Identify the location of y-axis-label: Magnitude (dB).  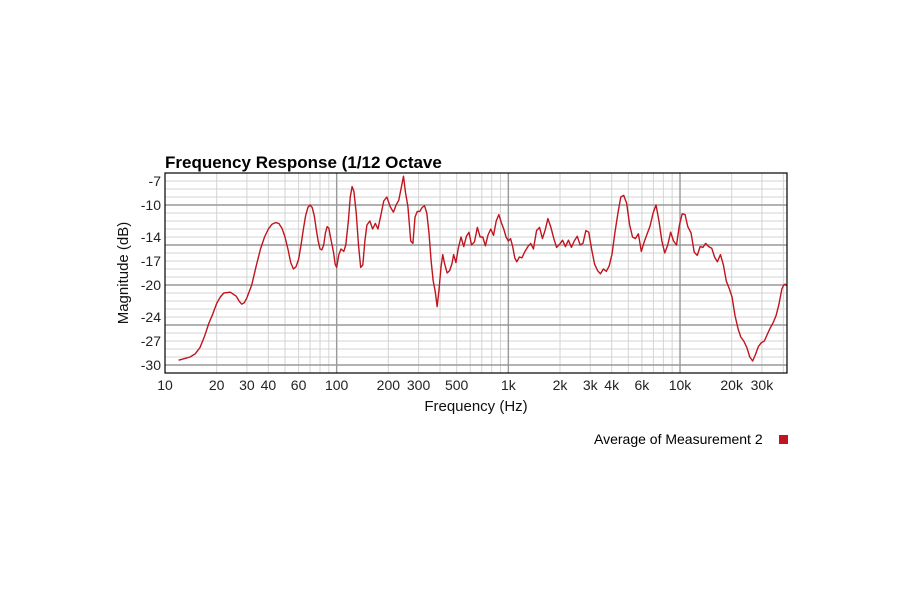
(123, 273).